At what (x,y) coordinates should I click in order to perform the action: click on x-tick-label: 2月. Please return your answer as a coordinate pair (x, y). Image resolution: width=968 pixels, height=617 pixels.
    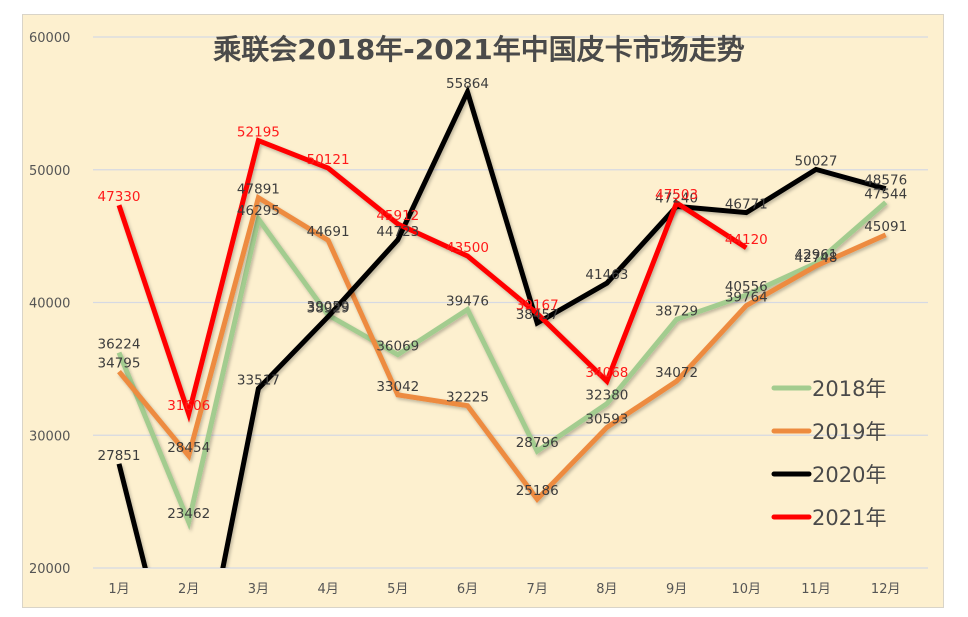
    Looking at the image, I should click on (188, 589).